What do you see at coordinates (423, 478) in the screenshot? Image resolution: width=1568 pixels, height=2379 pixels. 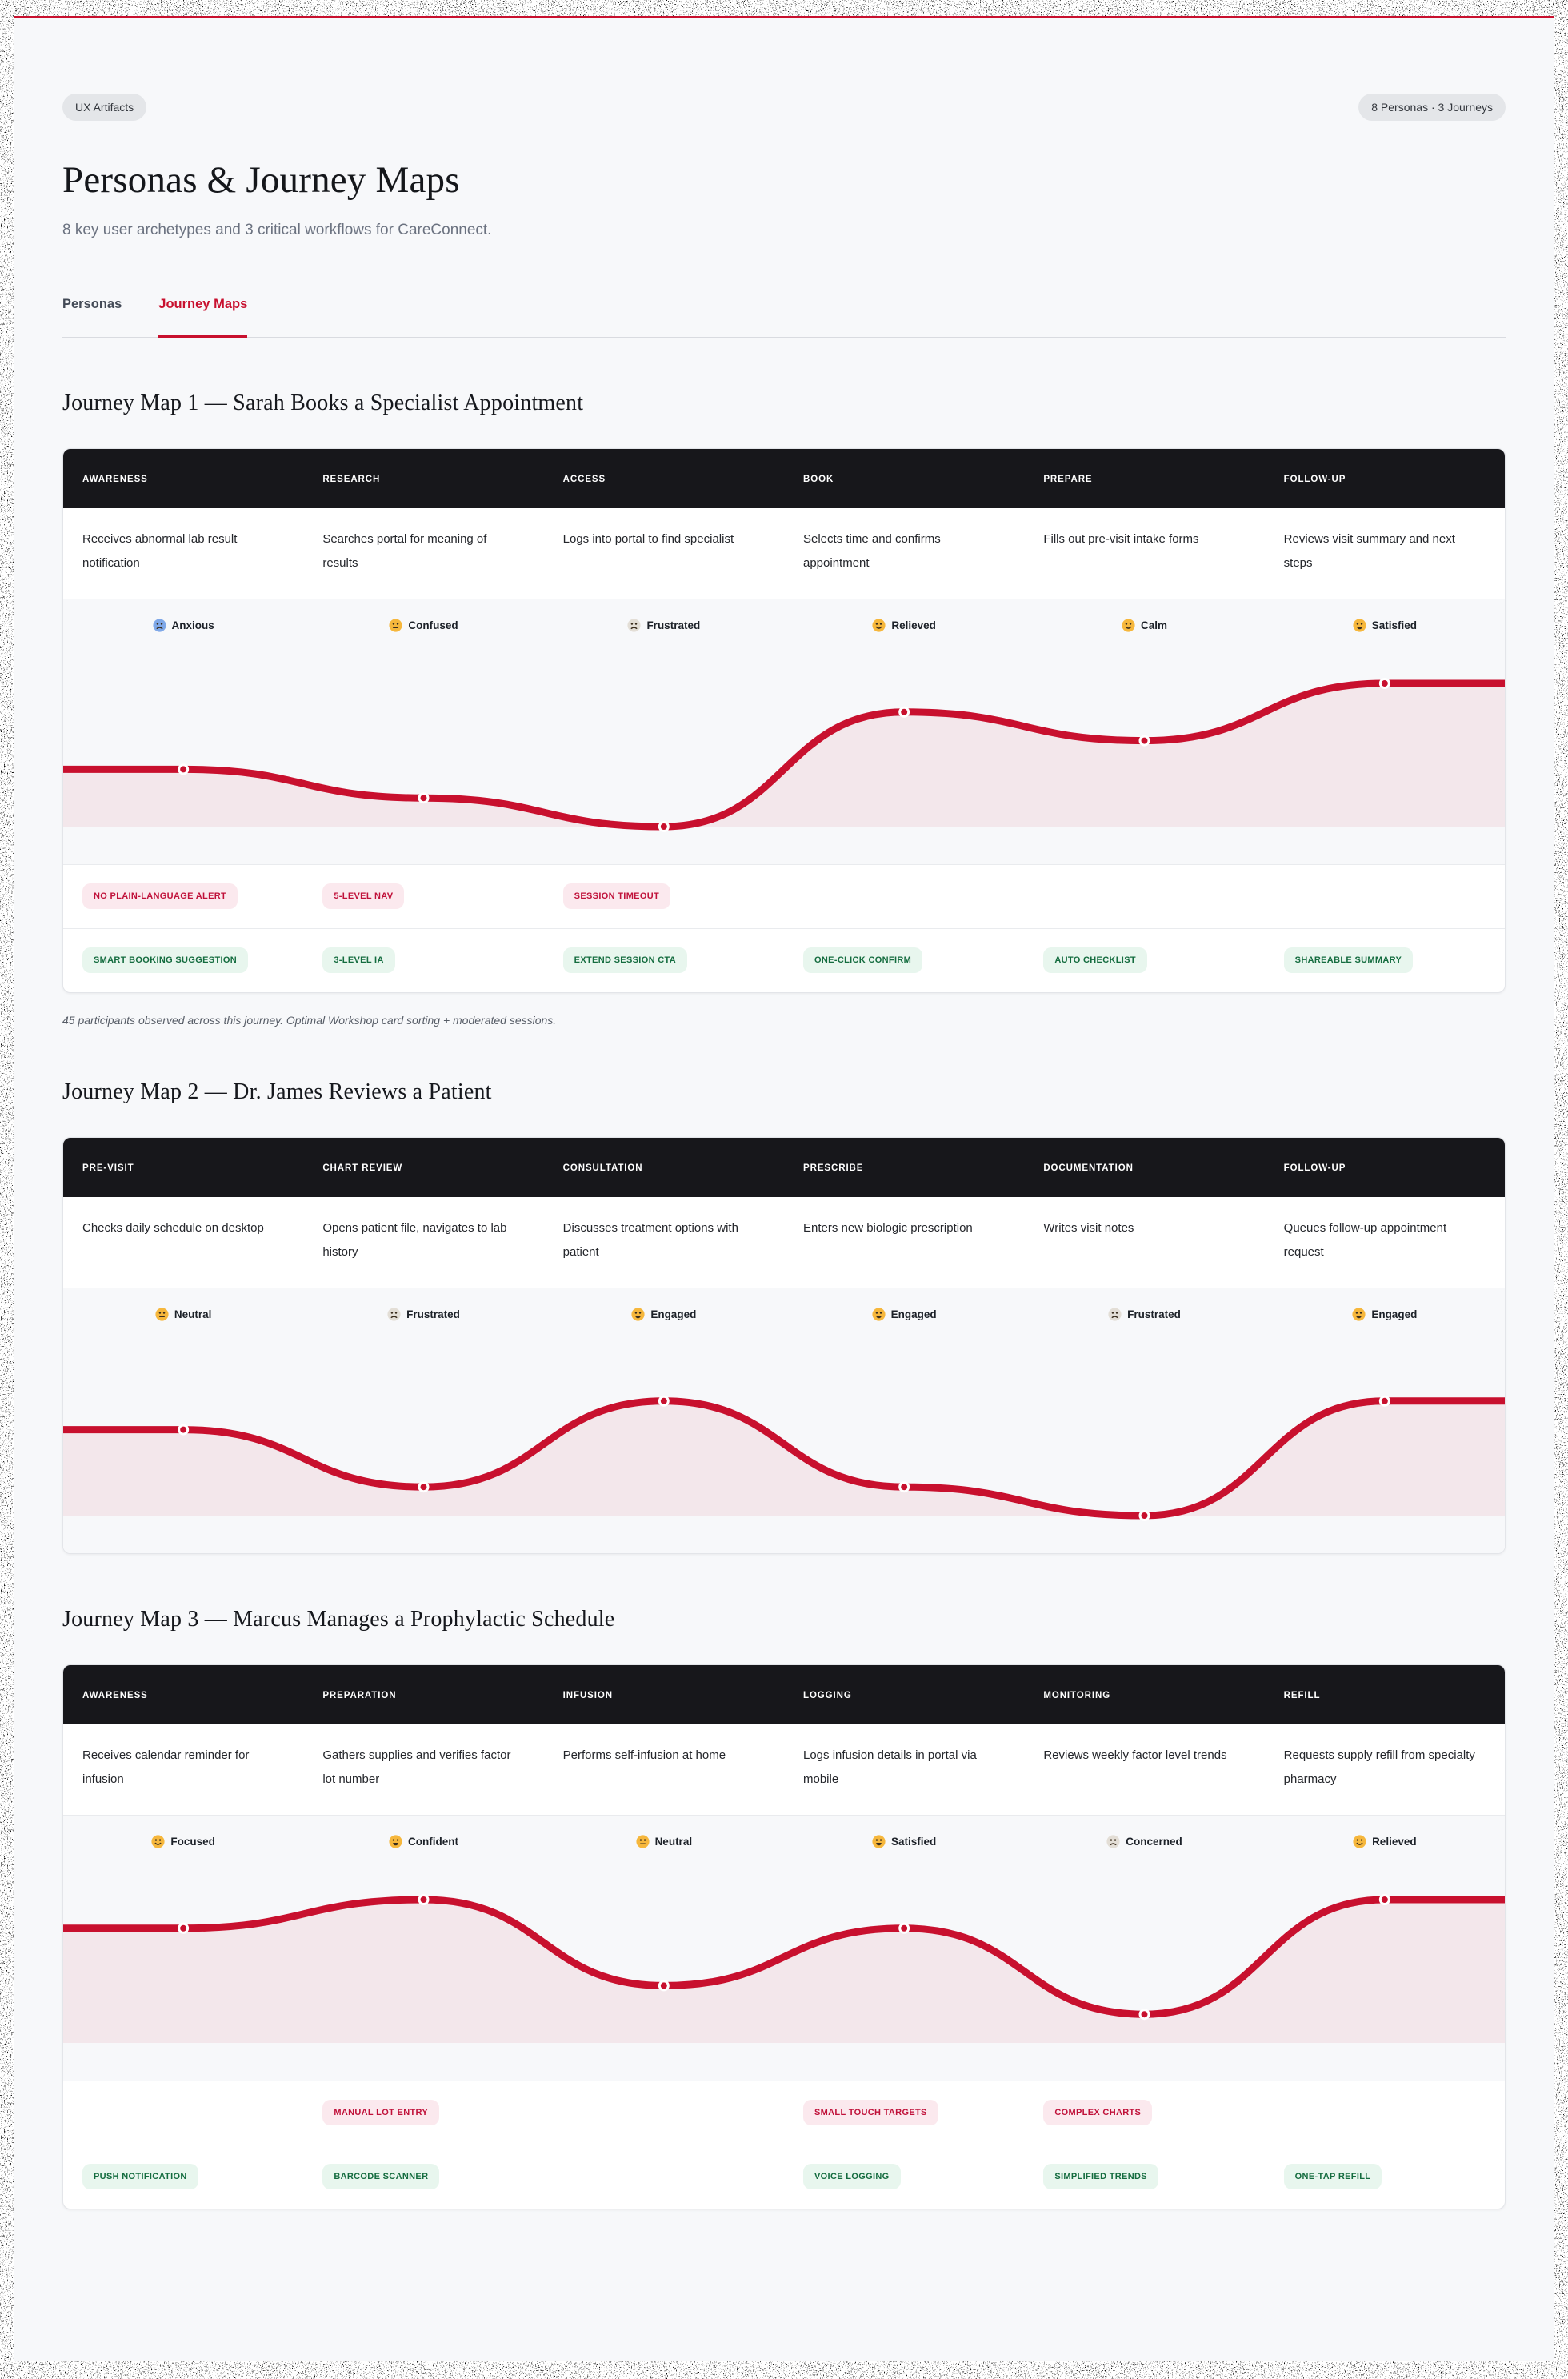 I see `stage-header-cell: Research` at bounding box center [423, 478].